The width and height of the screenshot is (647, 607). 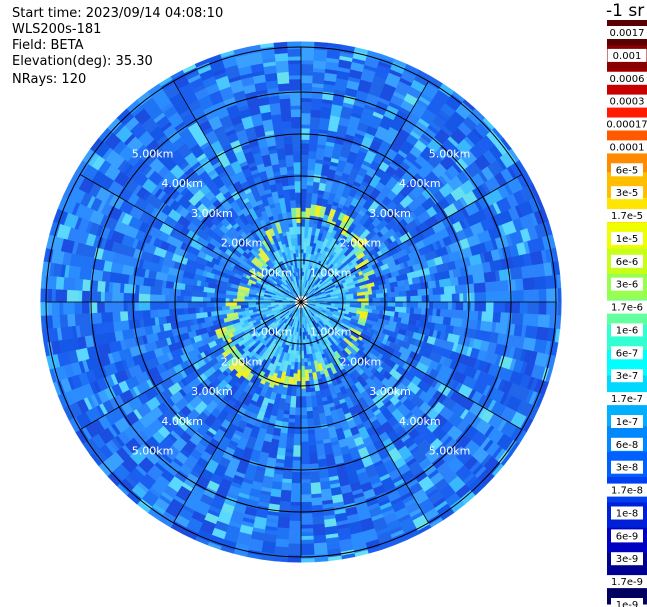 What do you see at coordinates (627, 603) in the screenshot?
I see `colorbar-tick-label: 1e-9` at bounding box center [627, 603].